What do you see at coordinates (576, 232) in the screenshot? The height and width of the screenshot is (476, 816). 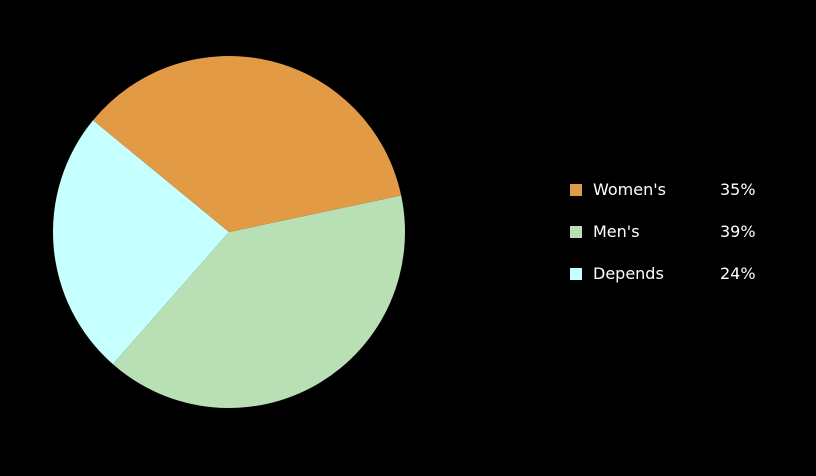 I see `legend-swatch-mens` at bounding box center [576, 232].